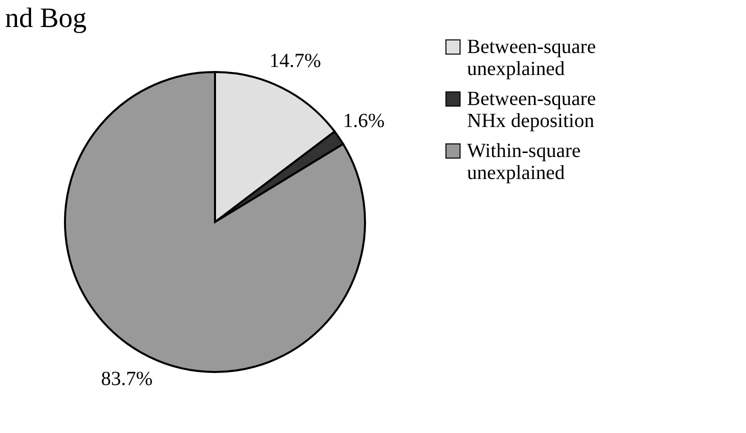 This screenshot has width=746, height=433. Describe the element at coordinates (531, 110) in the screenshot. I see `legend-label: Between-square NHx deposition` at that location.